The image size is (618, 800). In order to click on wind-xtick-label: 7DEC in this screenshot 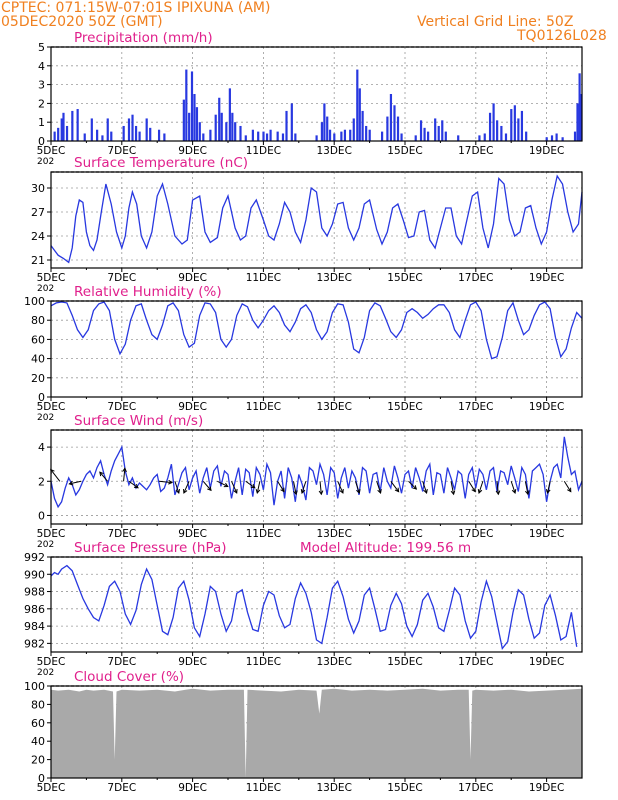, I will do `click(121, 534)`.